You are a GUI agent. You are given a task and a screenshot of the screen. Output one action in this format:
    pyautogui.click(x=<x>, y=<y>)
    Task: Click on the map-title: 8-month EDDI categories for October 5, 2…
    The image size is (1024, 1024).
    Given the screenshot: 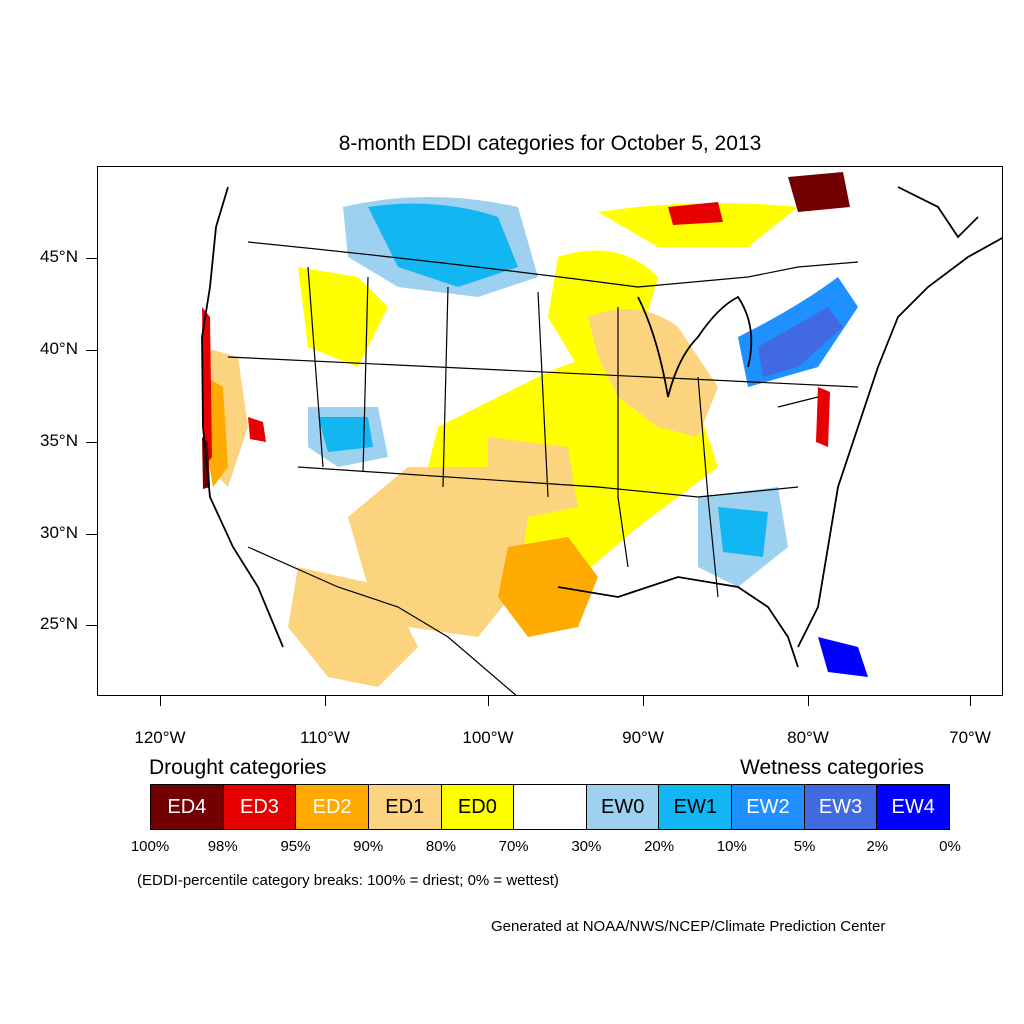 What is the action you would take?
    pyautogui.click(x=550, y=143)
    